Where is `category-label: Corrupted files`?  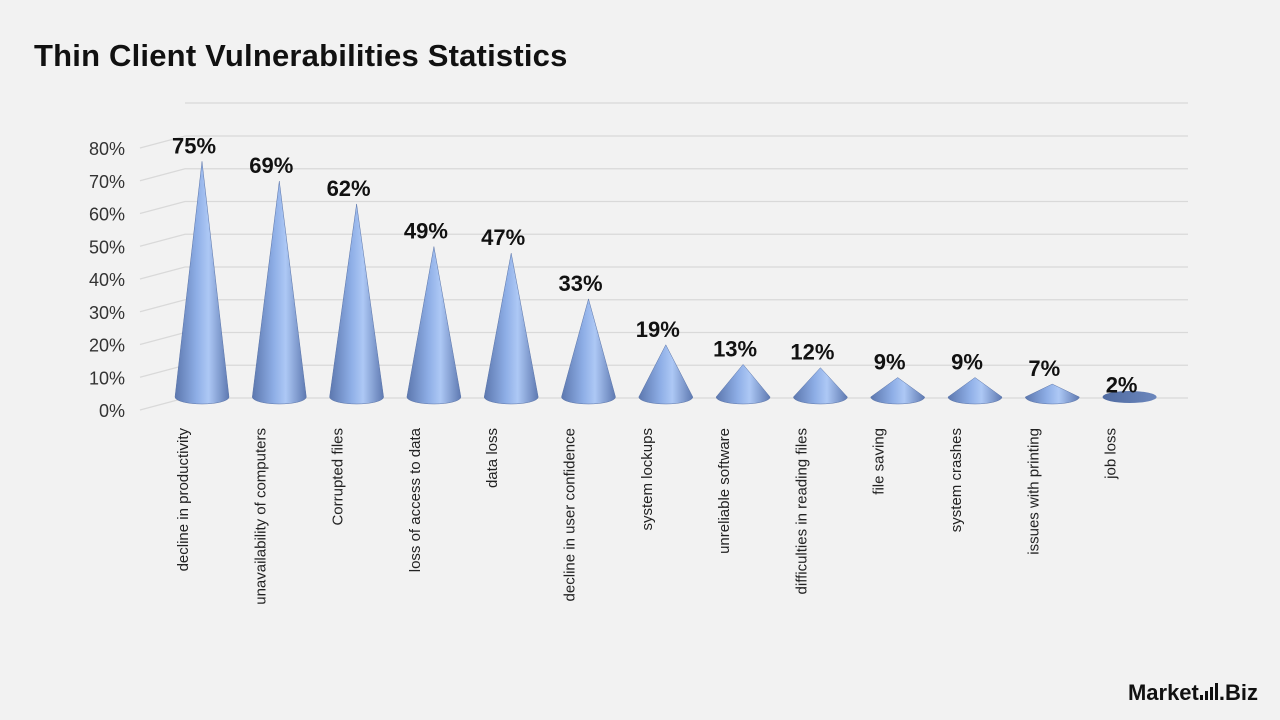 category-label: Corrupted files is located at coordinates (338, 477).